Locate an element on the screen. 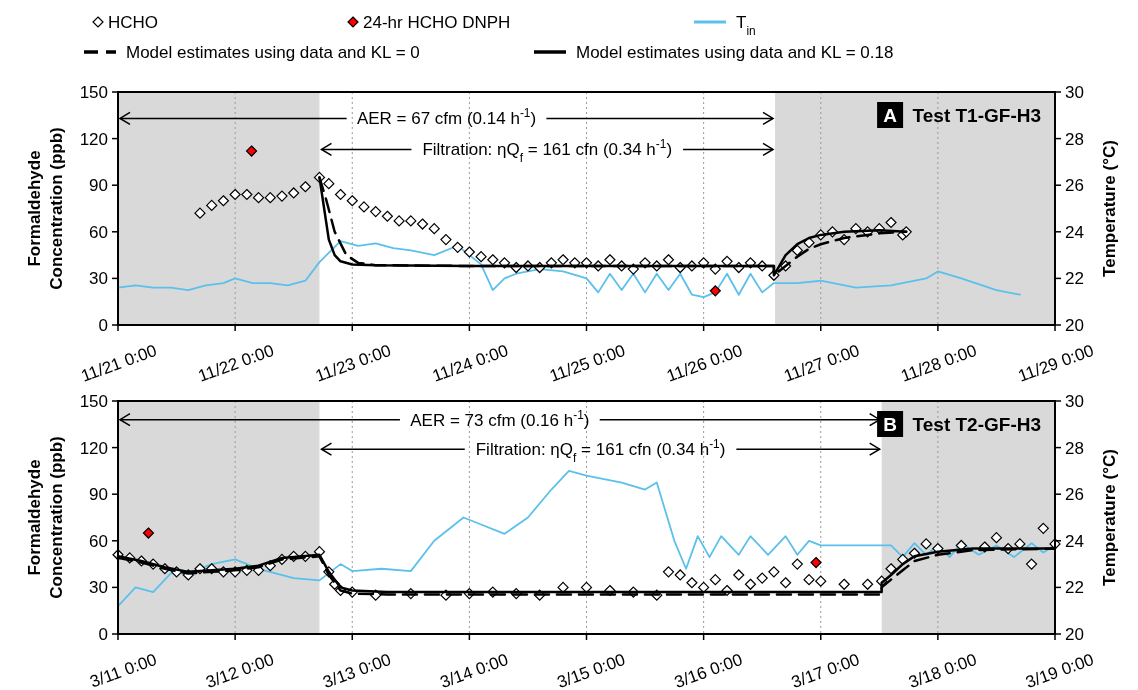 This screenshot has width=1138, height=690. annotation: Test T2-GF-H3 is located at coordinates (976, 424).